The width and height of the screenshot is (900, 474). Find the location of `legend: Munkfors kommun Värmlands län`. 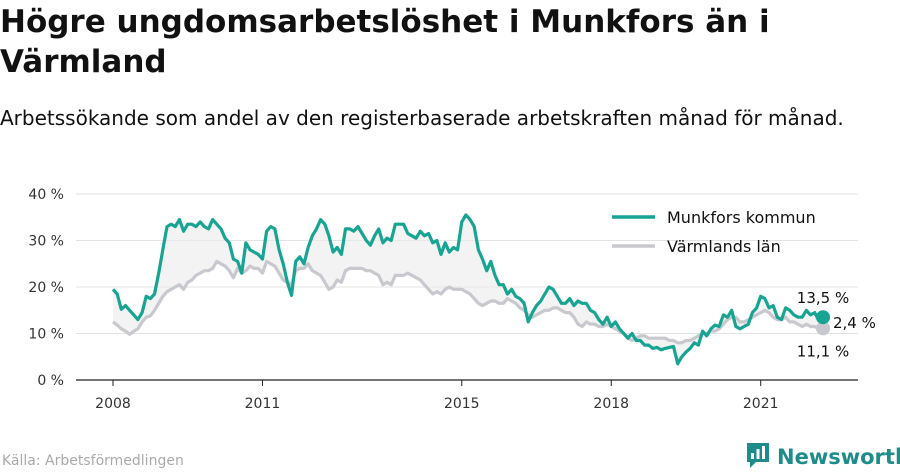

legend: Munkfors kommun Värmlands län is located at coordinates (714, 232).